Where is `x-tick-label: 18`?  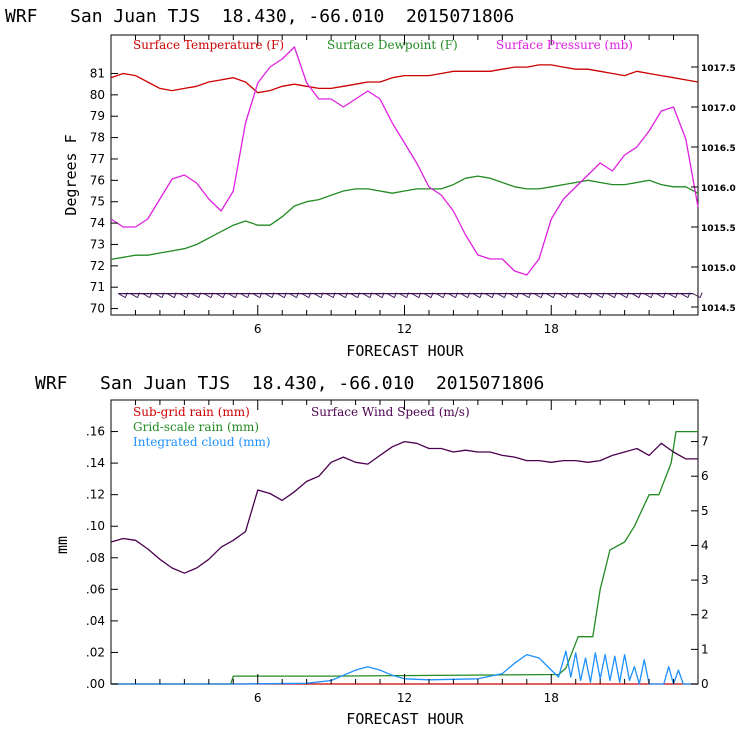
x-tick-label: 18 is located at coordinates (551, 329).